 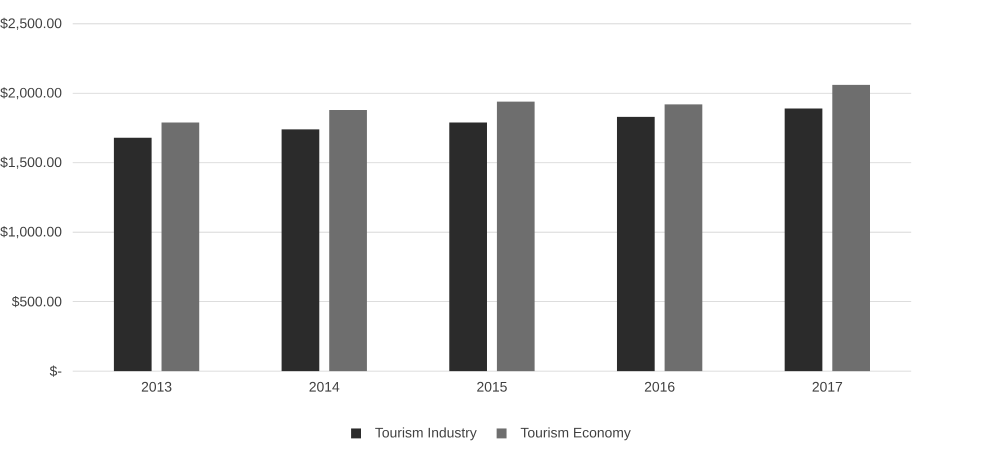 What do you see at coordinates (325, 387) in the screenshot?
I see `x-tick-label: 2014` at bounding box center [325, 387].